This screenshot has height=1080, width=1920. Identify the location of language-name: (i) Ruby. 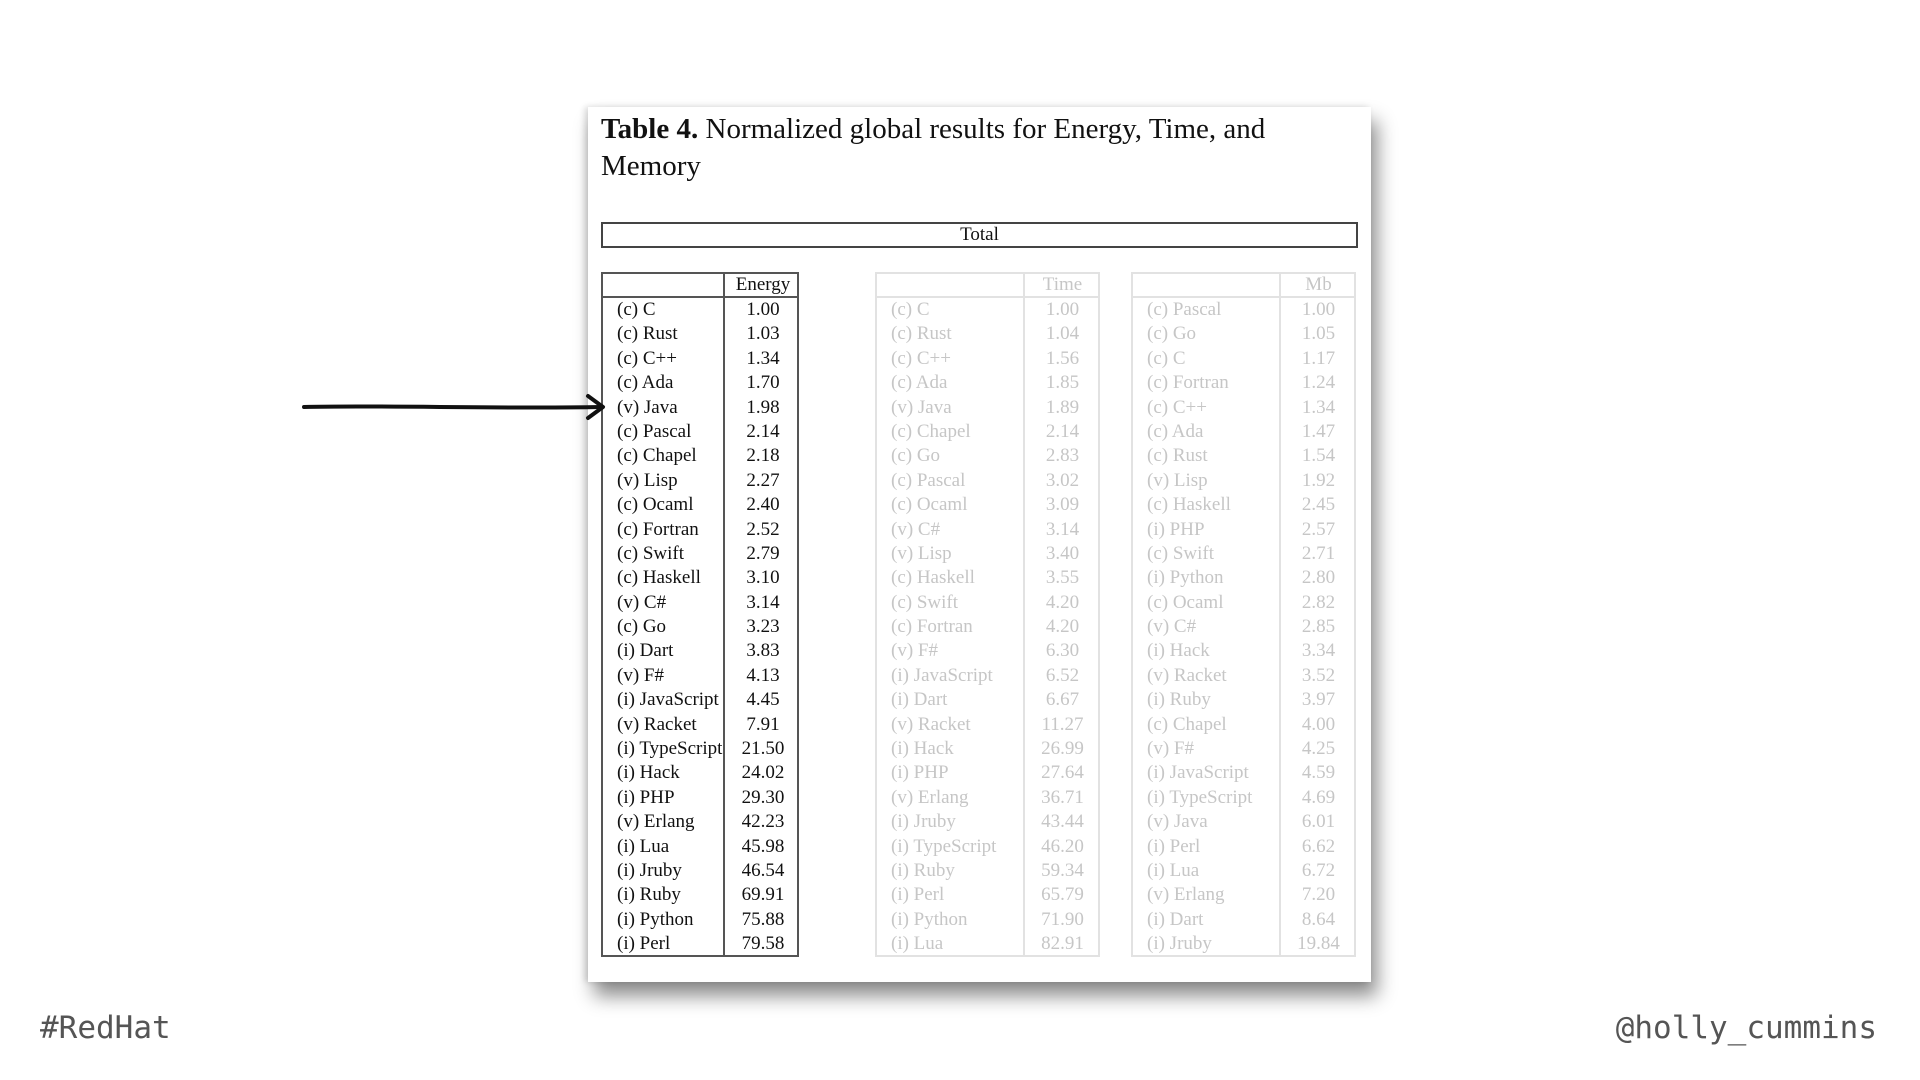
(649, 895).